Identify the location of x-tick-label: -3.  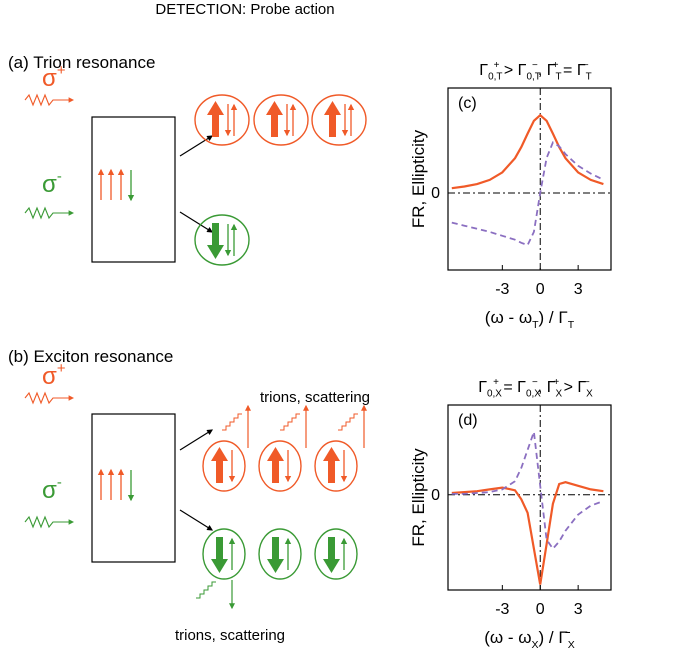
(502, 609).